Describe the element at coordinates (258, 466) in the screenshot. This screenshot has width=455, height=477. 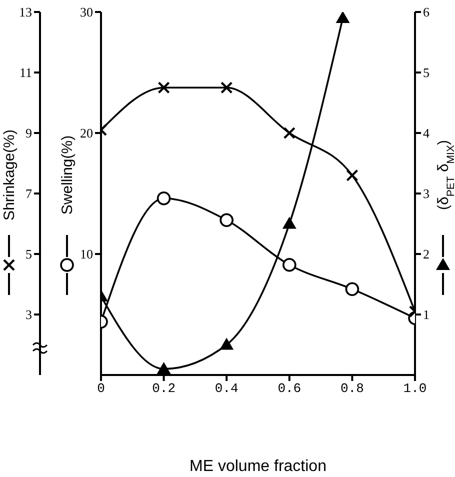
I see `x-axis-title: ME volume fraction` at that location.